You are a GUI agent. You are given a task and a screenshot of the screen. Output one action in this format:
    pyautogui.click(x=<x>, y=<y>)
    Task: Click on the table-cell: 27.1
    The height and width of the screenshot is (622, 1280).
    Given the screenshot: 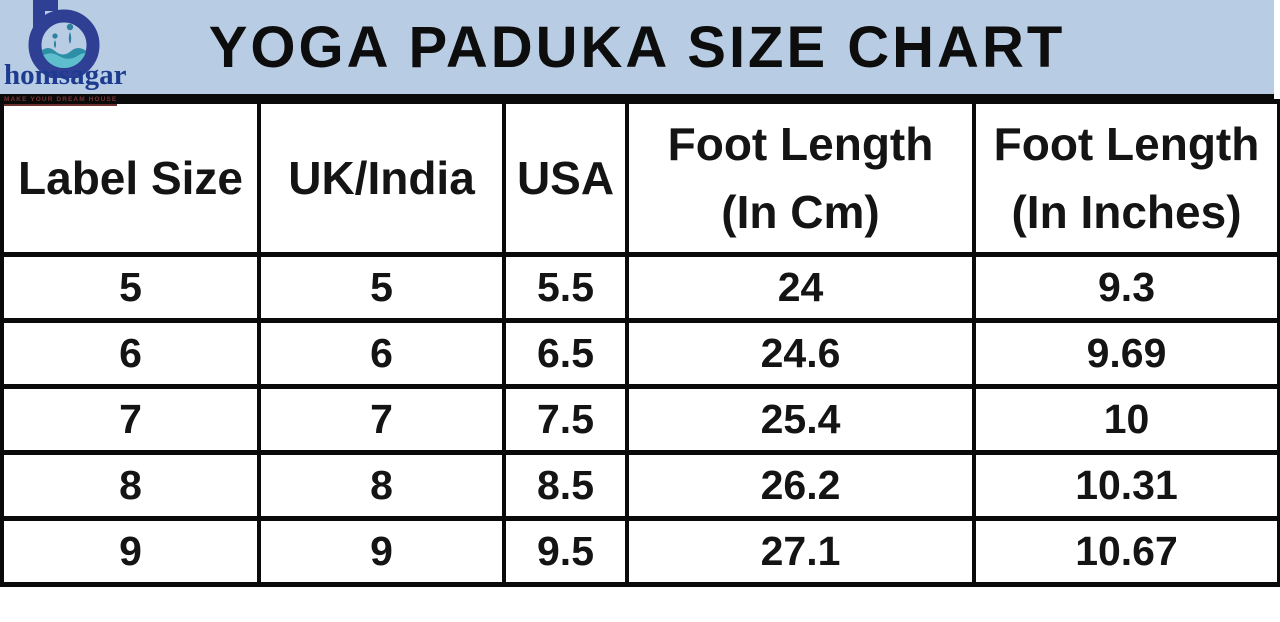 What is the action you would take?
    pyautogui.click(x=800, y=551)
    